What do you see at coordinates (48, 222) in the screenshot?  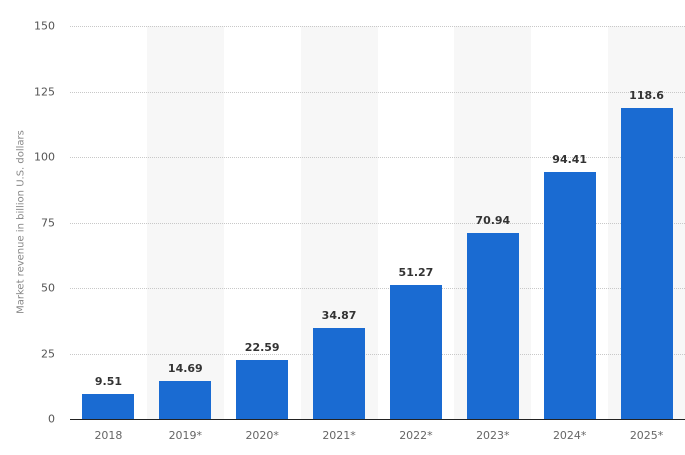 I see `y-tick-label: 75` at bounding box center [48, 222].